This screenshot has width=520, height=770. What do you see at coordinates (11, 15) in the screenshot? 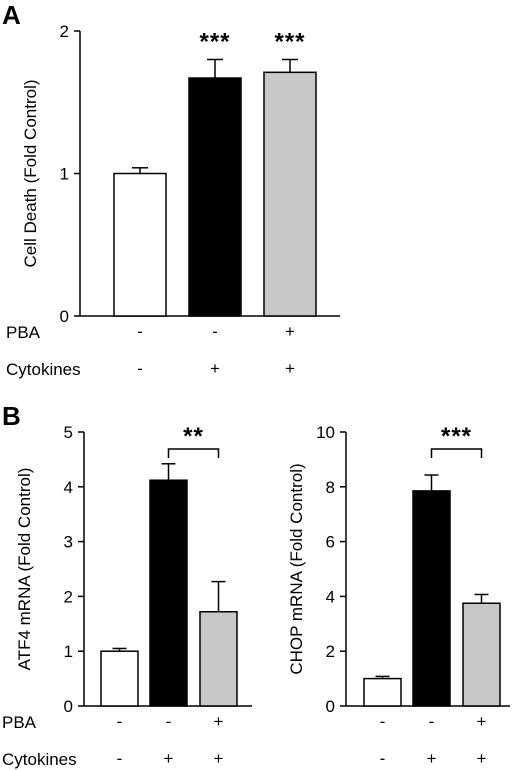
I see `panel-label-a: A` at bounding box center [11, 15].